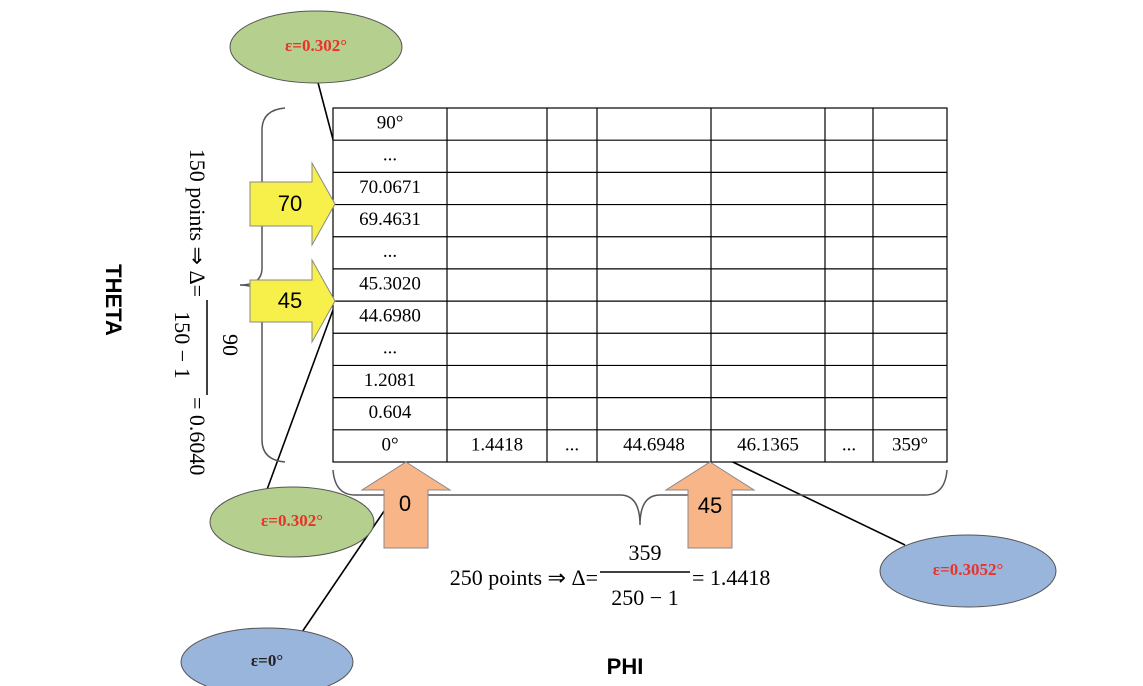 The height and width of the screenshot is (686, 1143). I want to click on table-cell: 359°, so click(910, 444).